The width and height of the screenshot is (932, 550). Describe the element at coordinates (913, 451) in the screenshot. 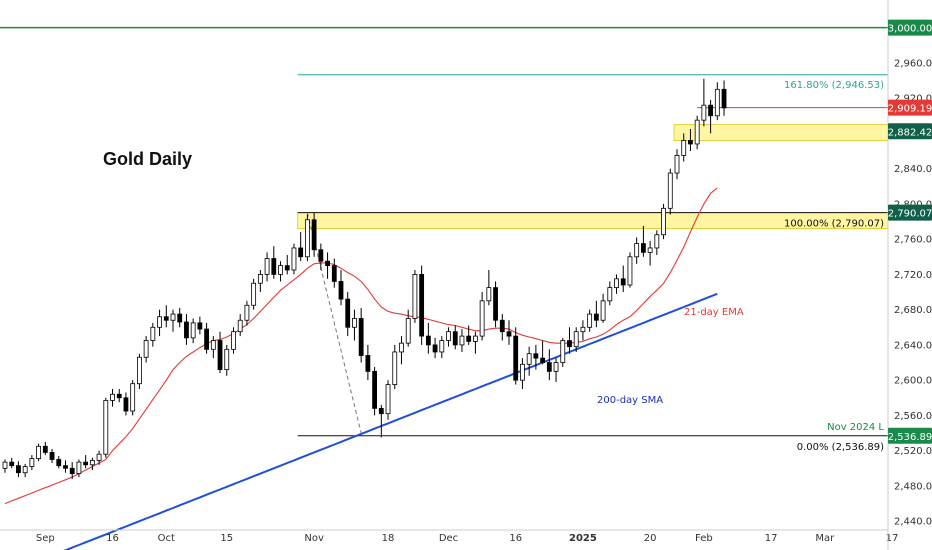

I see `y-tick-label: 2,520.00` at that location.